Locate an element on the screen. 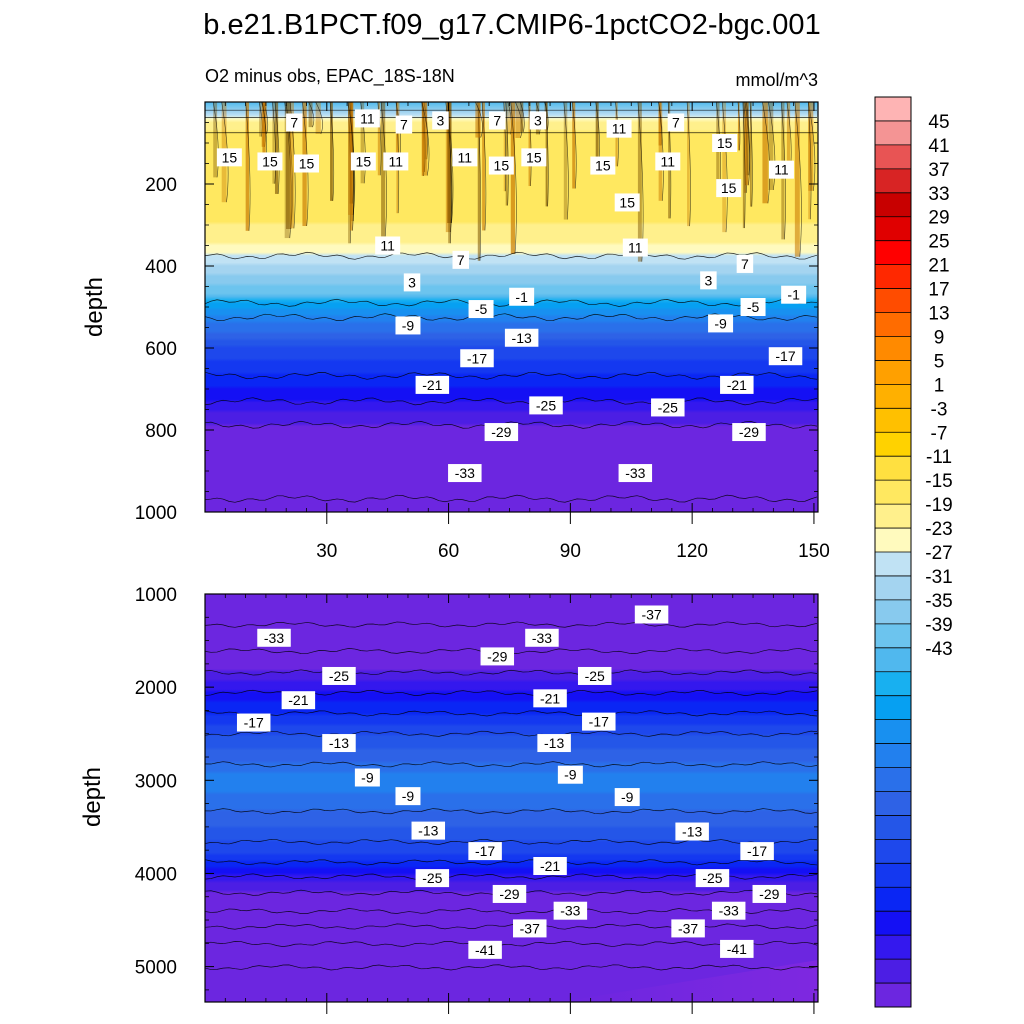  contour-label: -37 is located at coordinates (651, 614).